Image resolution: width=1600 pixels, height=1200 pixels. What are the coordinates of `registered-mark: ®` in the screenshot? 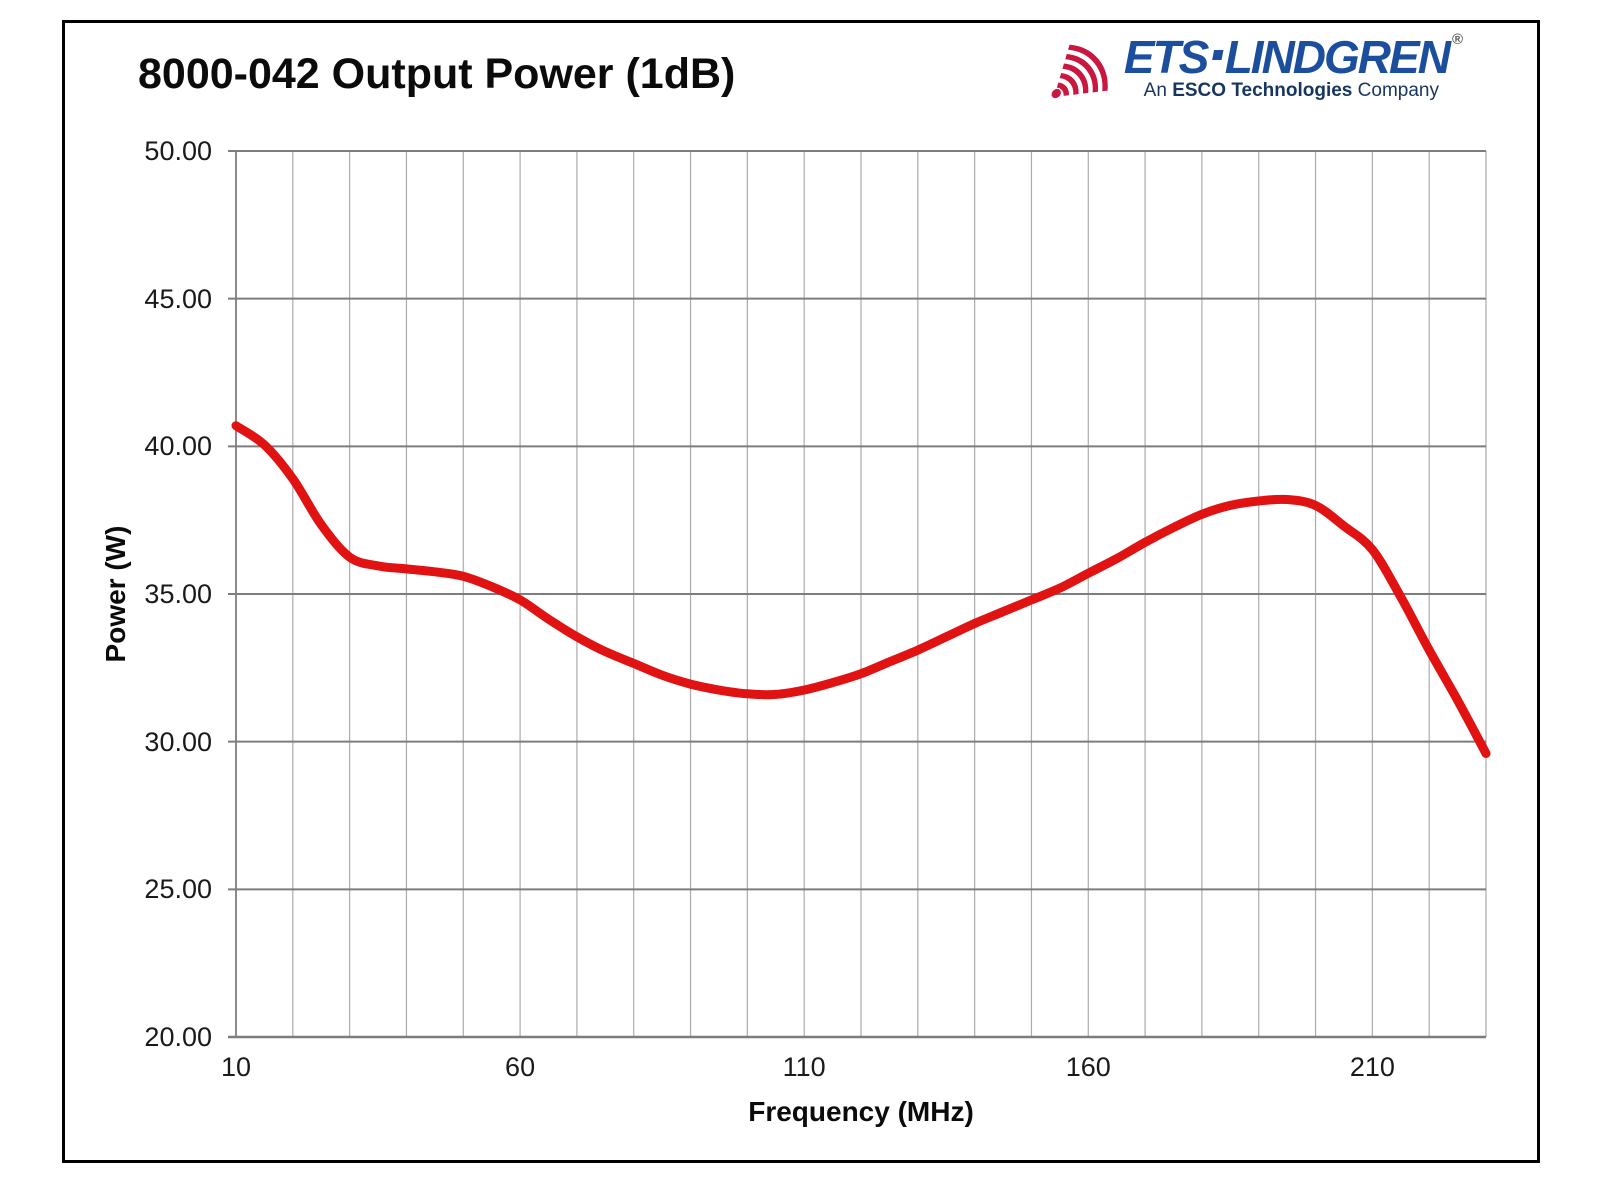 It's located at (1457, 39).